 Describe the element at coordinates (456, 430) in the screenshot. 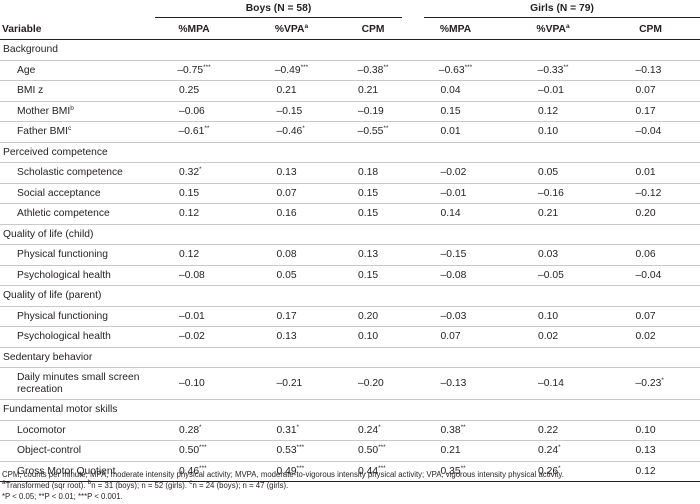

I see `value-cell: 0.38**` at that location.